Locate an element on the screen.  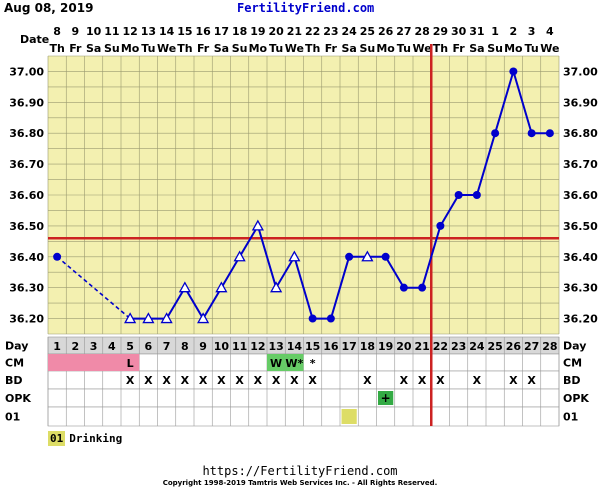
day-number: 21 is located at coordinates (421, 346).